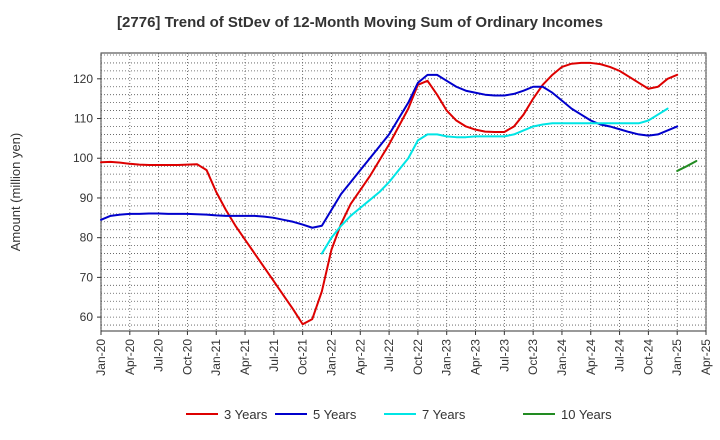 Image resolution: width=720 pixels, height=440 pixels. Describe the element at coordinates (83, 158) in the screenshot. I see `y-tick-label: 100` at that location.